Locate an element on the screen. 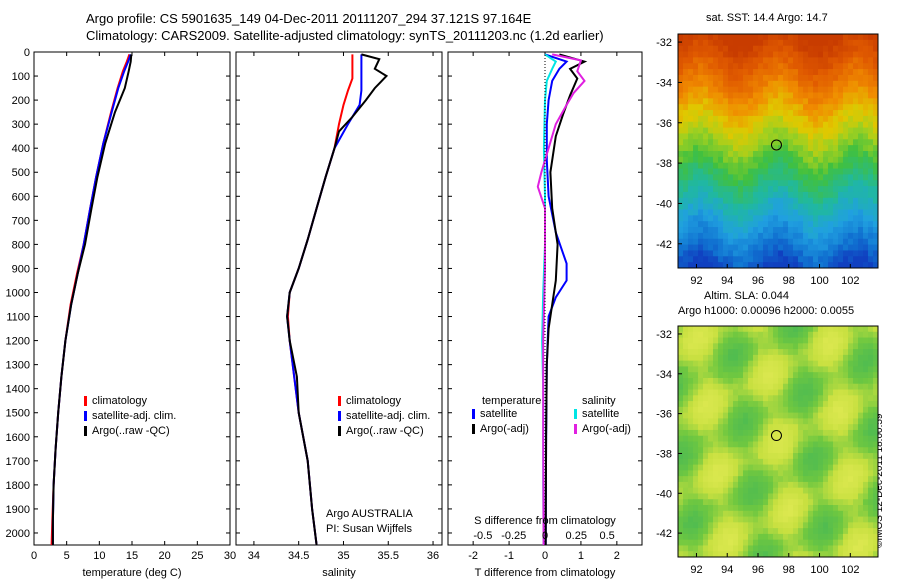  depth-tick-label: 1500 is located at coordinates (18, 414).